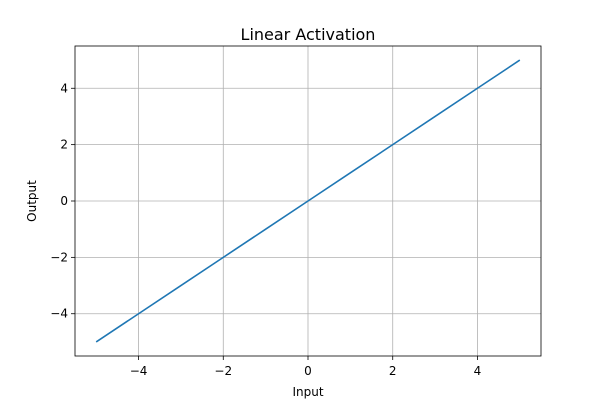  Describe the element at coordinates (59, 314) in the screenshot. I see `y-tick-label: −4` at that location.